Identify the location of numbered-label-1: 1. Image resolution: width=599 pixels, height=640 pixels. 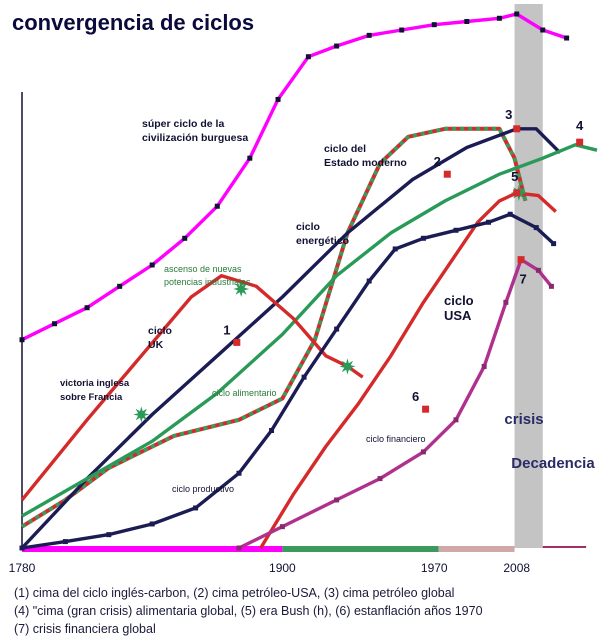
(226, 329).